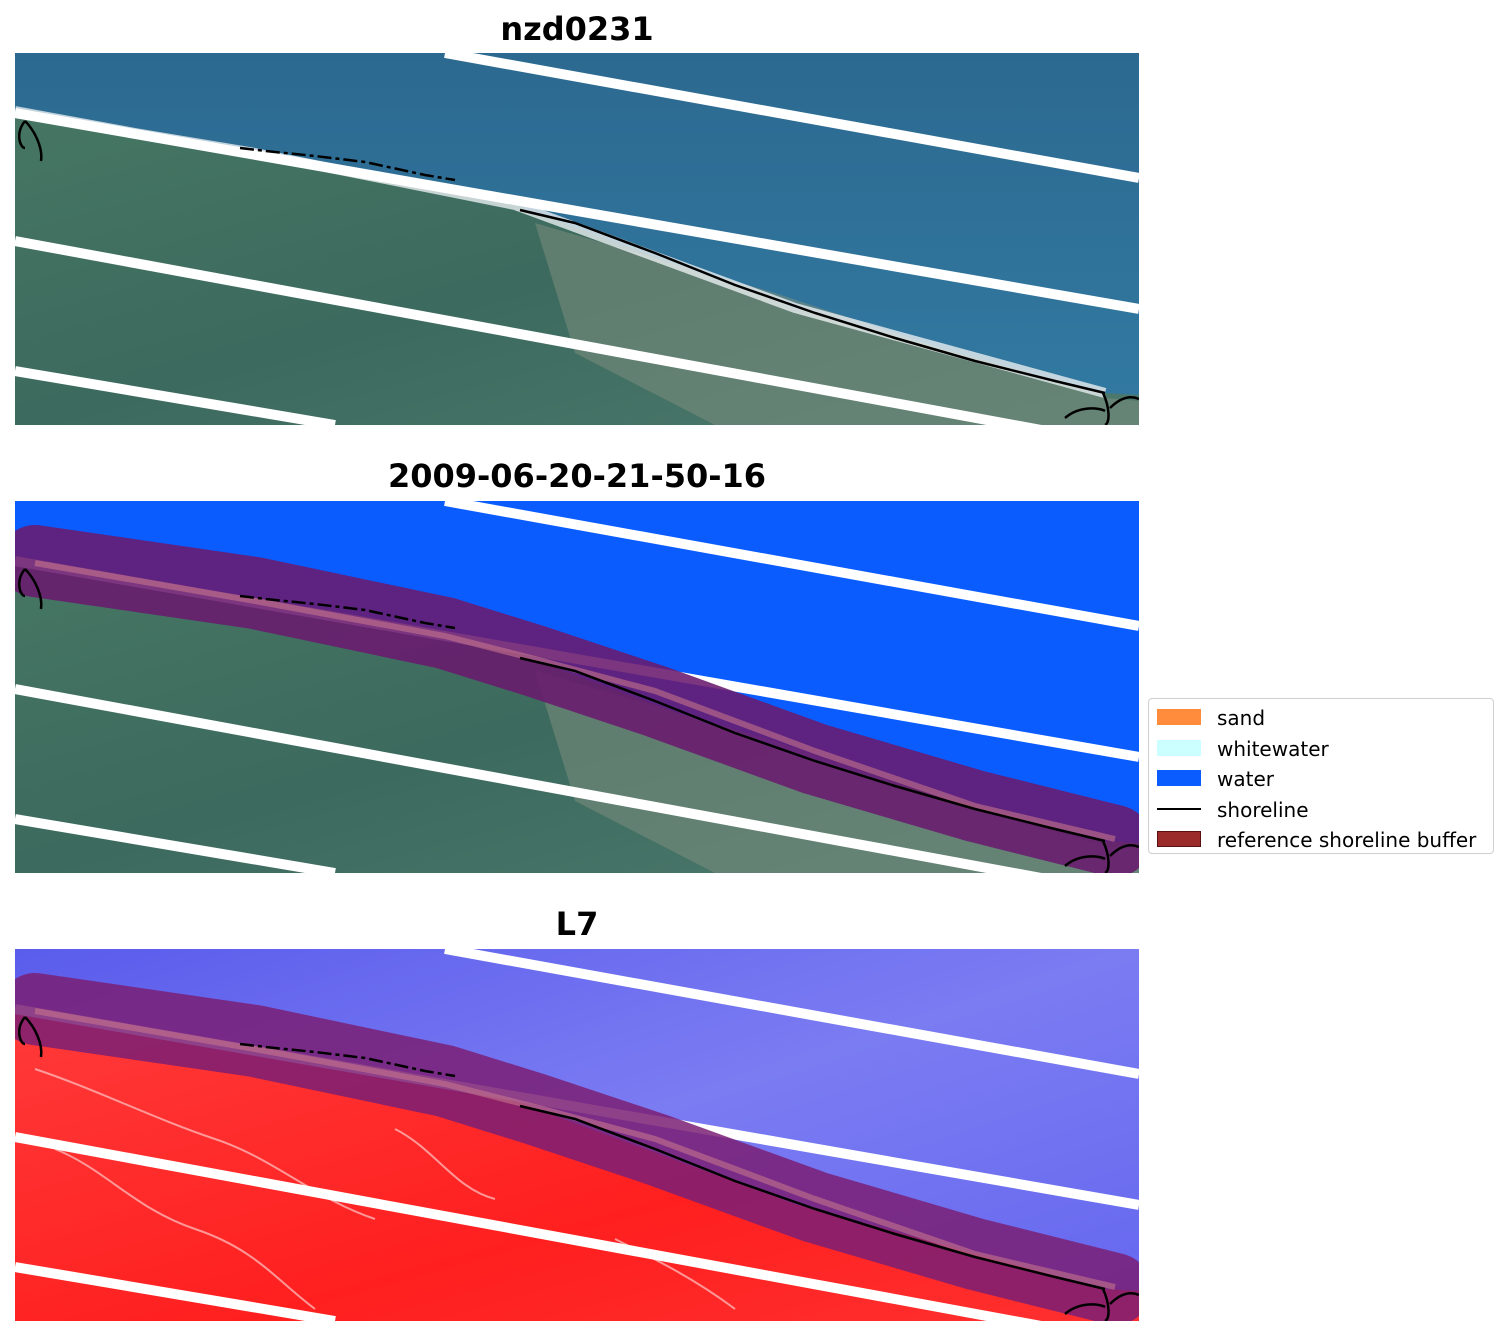  Describe the element at coordinates (1321, 779) in the screenshot. I see `legend-item-water: water` at that location.